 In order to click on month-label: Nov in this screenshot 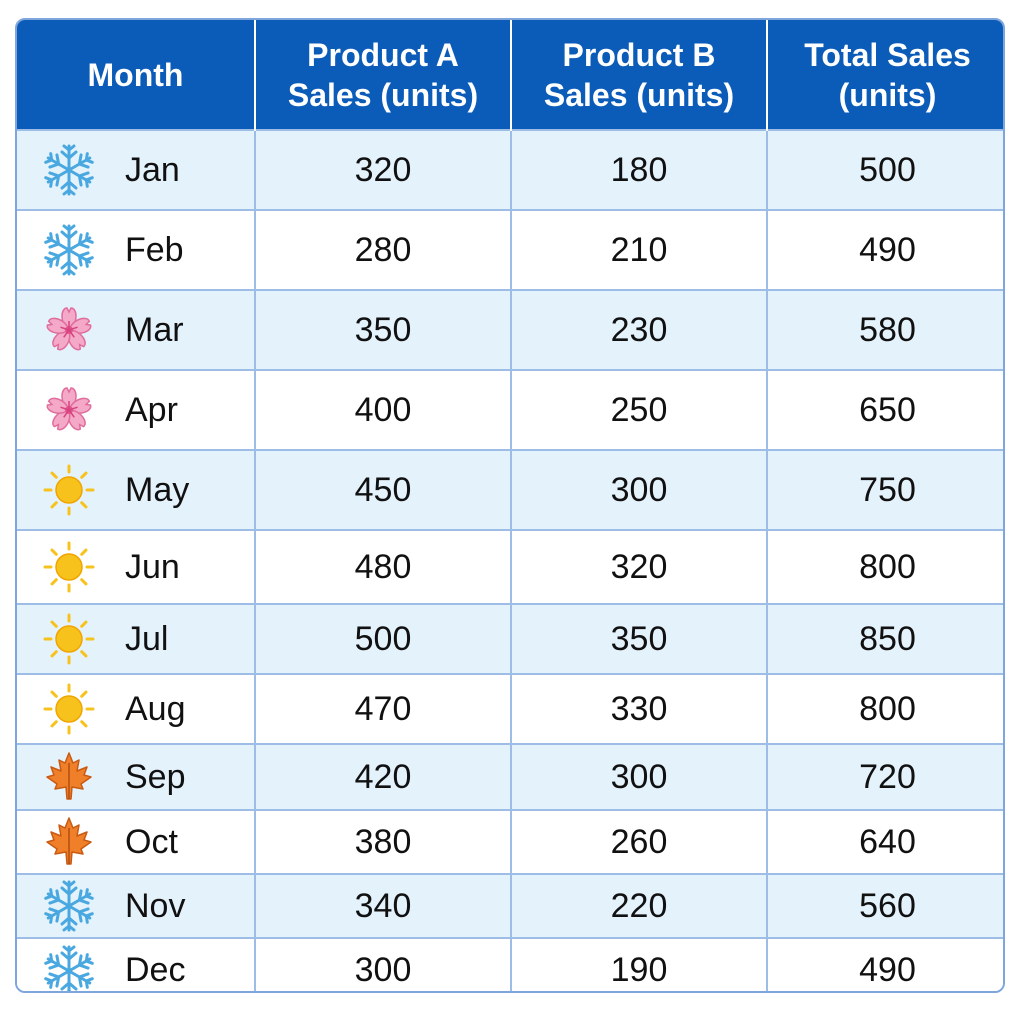, I will do `click(155, 905)`.